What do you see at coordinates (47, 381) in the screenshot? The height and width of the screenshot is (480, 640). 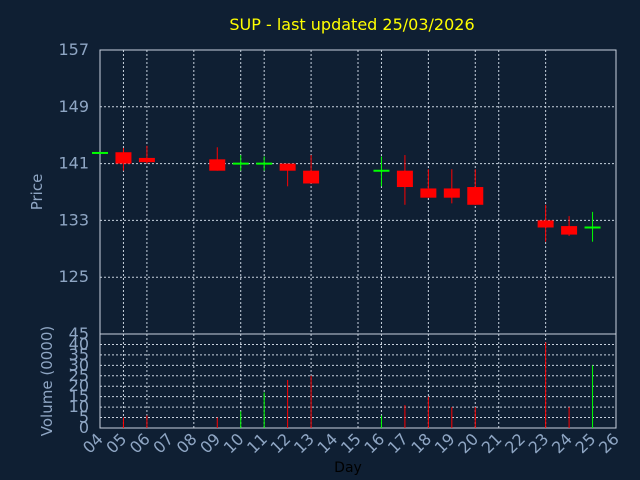 I see `volume-axis-label: Volume (0000)` at bounding box center [47, 381].